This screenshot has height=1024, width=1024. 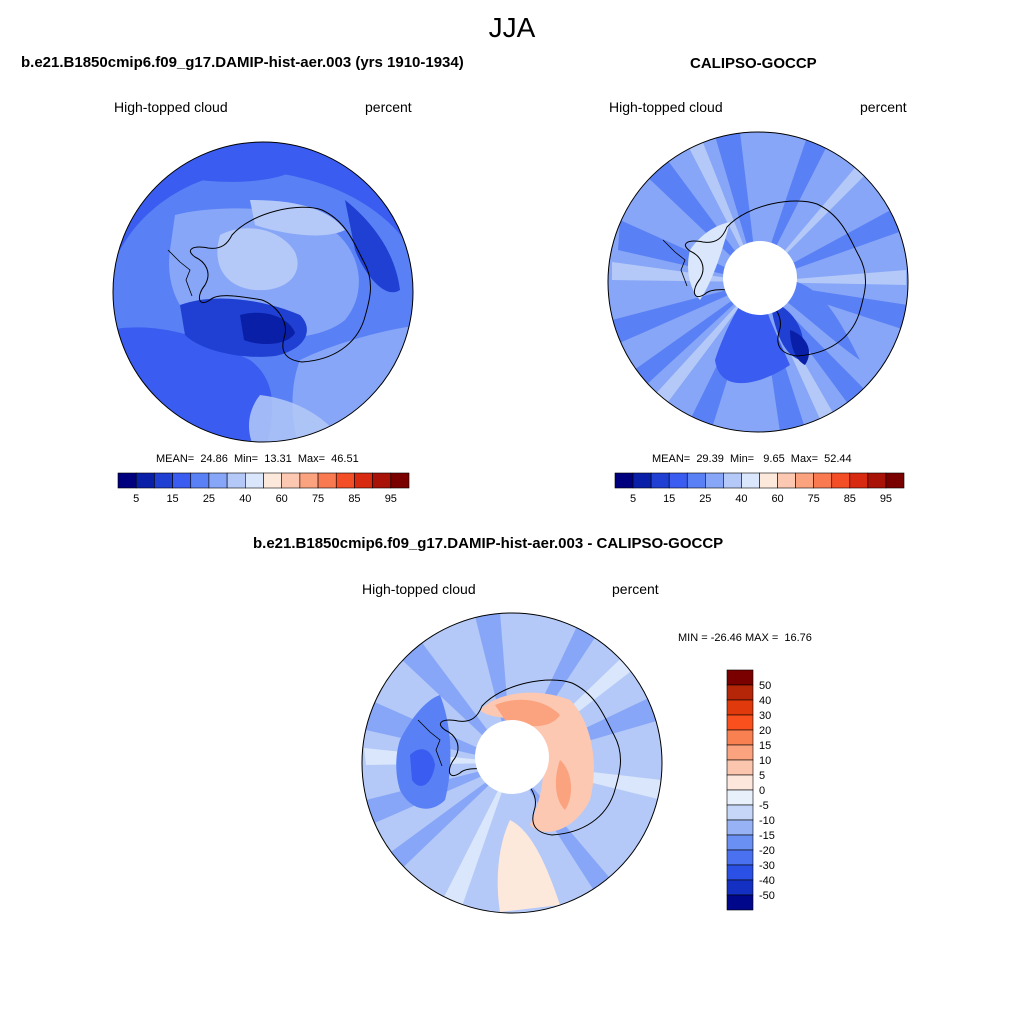 I want to click on colorbar-tick-label: -40, so click(x=767, y=881).